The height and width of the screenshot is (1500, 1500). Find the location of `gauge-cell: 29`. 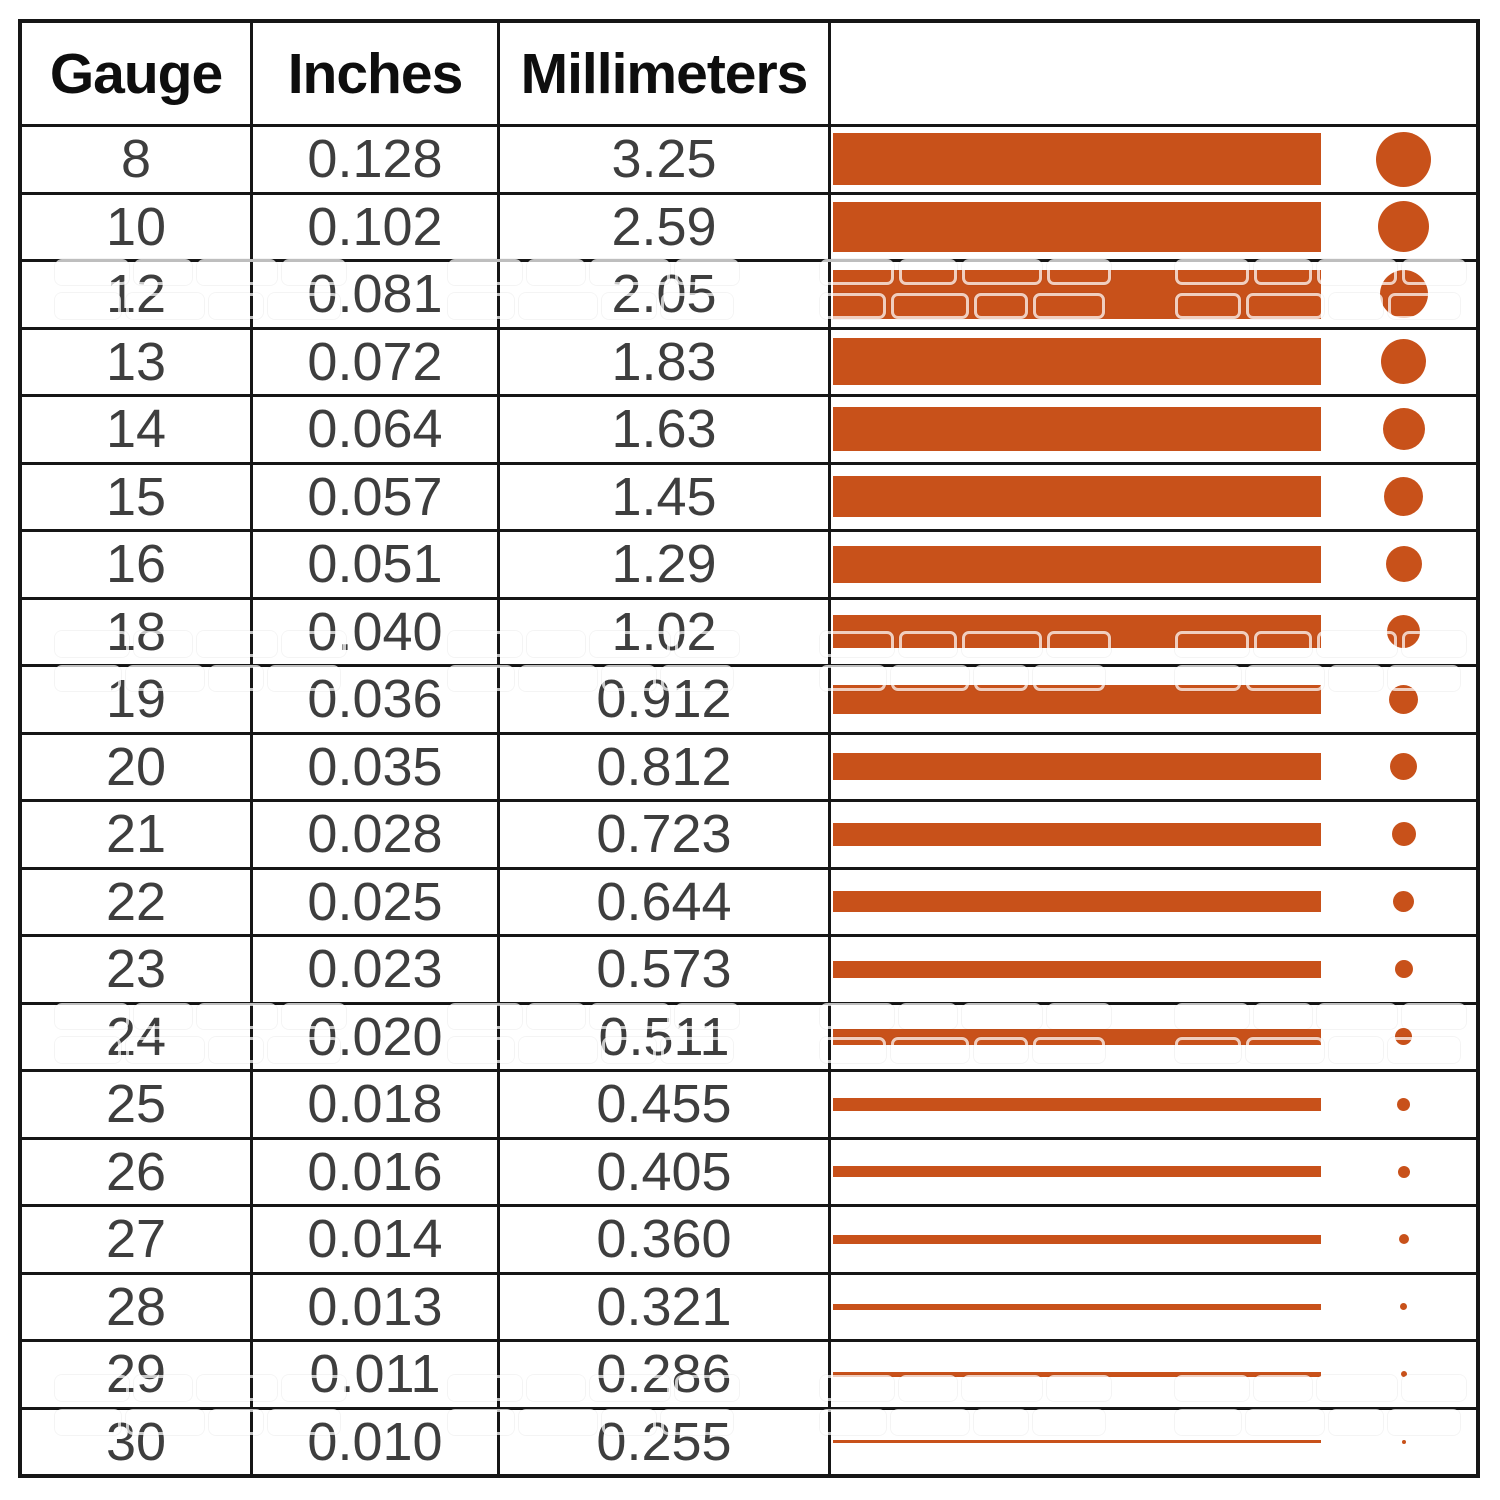

gauge-cell: 29 is located at coordinates (136, 1374).